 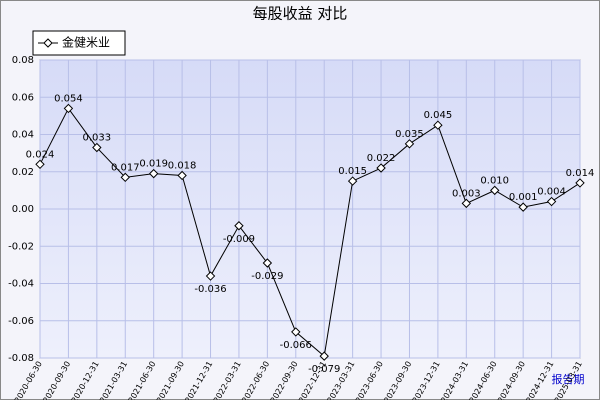 I want to click on data-label: 0.017, so click(x=125, y=167).